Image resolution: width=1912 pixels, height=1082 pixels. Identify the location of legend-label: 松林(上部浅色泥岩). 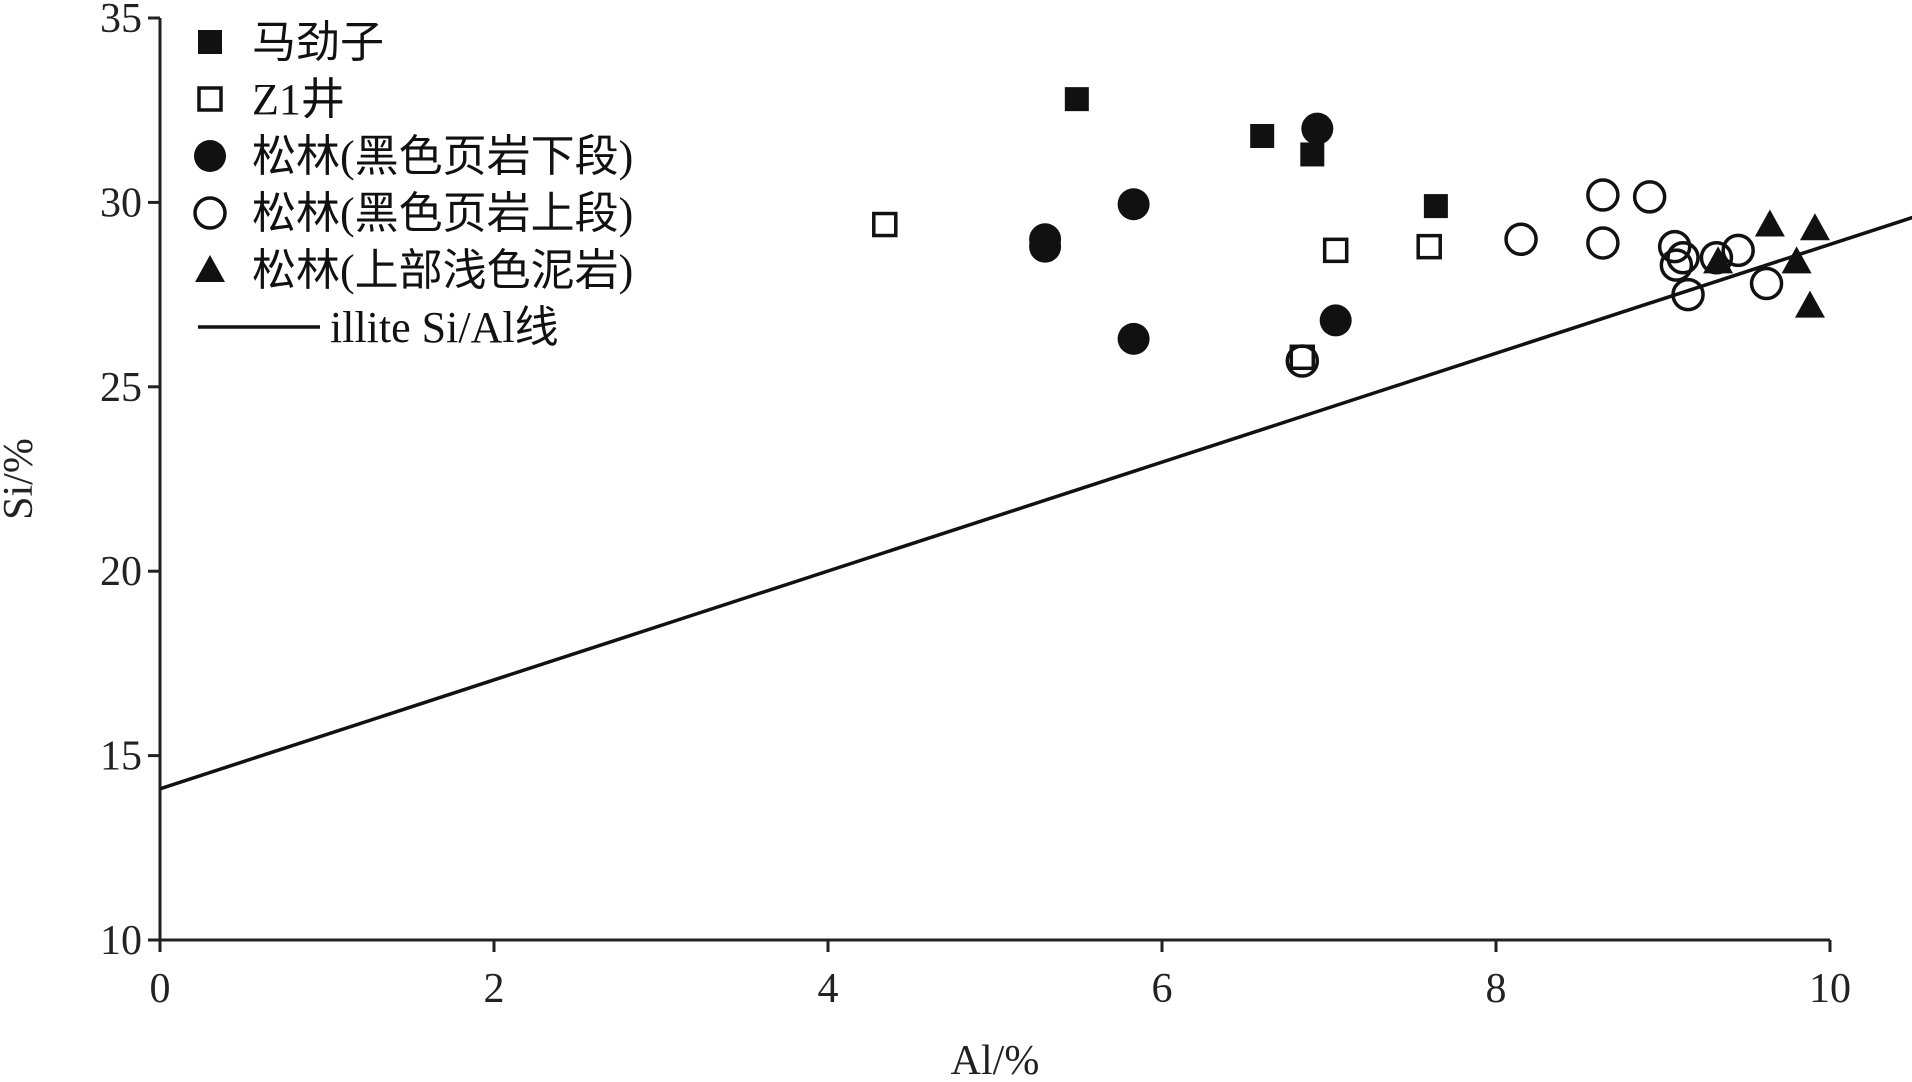
(442, 270).